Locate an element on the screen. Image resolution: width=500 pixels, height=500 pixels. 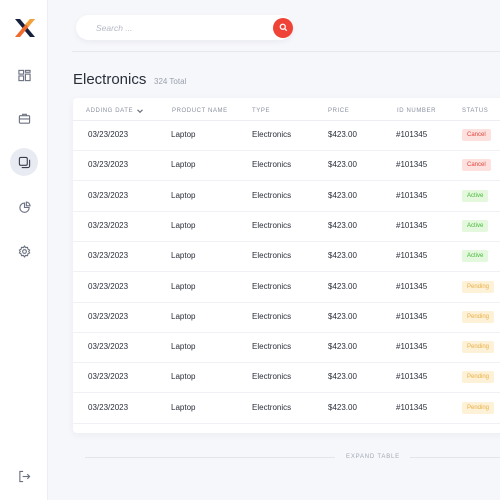
dashboard-icon is located at coordinates (24, 75).